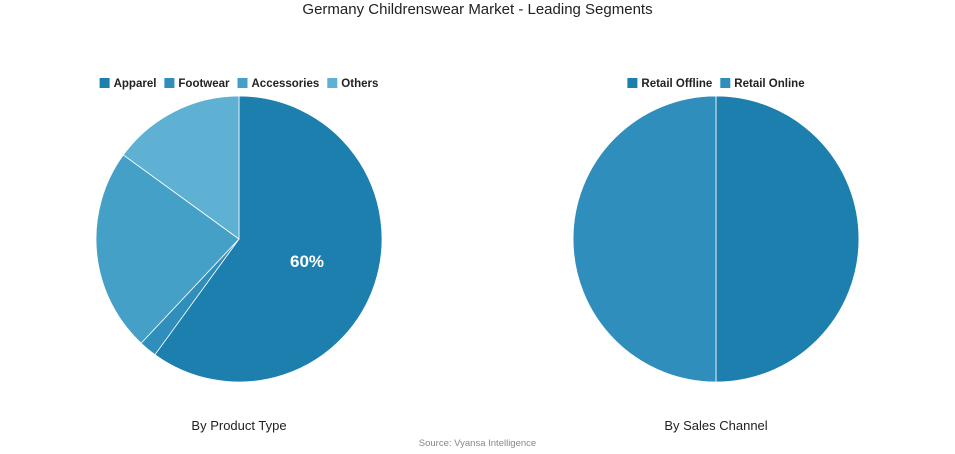  I want to click on legend-2: Retail Offline Retail Online, so click(716, 84).